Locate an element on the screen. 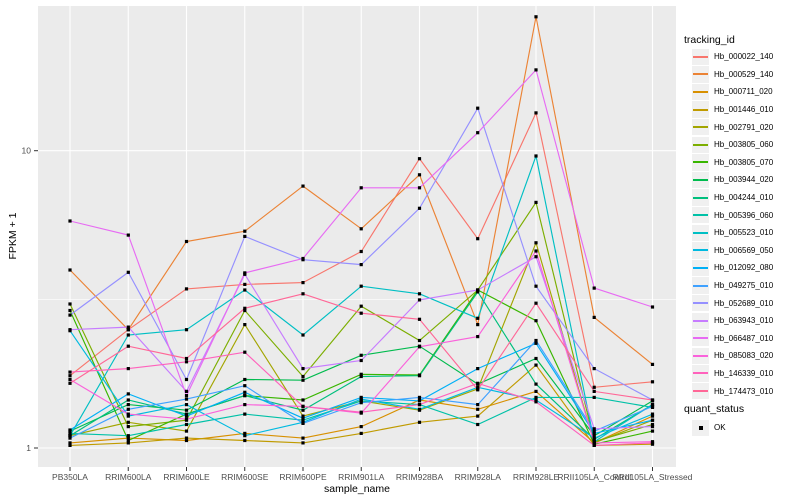 This screenshot has width=800, height=500. legend-item-Hb_063943_010: Hb_063943_010 is located at coordinates (728, 321).